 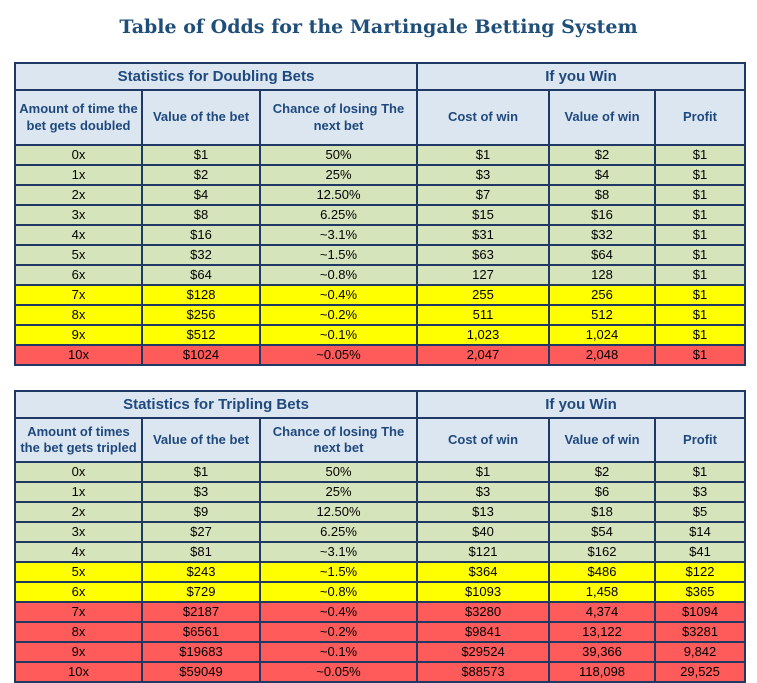 What do you see at coordinates (602, 552) in the screenshot?
I see `table-cell: $162` at bounding box center [602, 552].